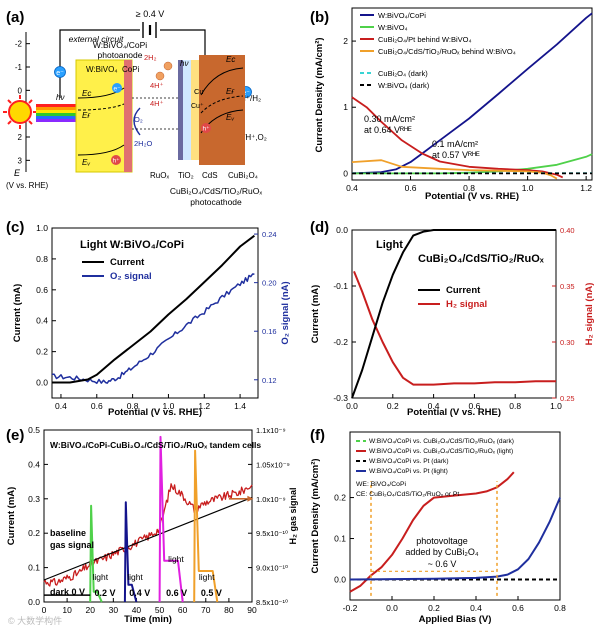 The height and width of the screenshot is (630, 600). Describe the element at coordinates (340, 286) in the screenshot. I see `y-tick-label: -0.1` at that location.